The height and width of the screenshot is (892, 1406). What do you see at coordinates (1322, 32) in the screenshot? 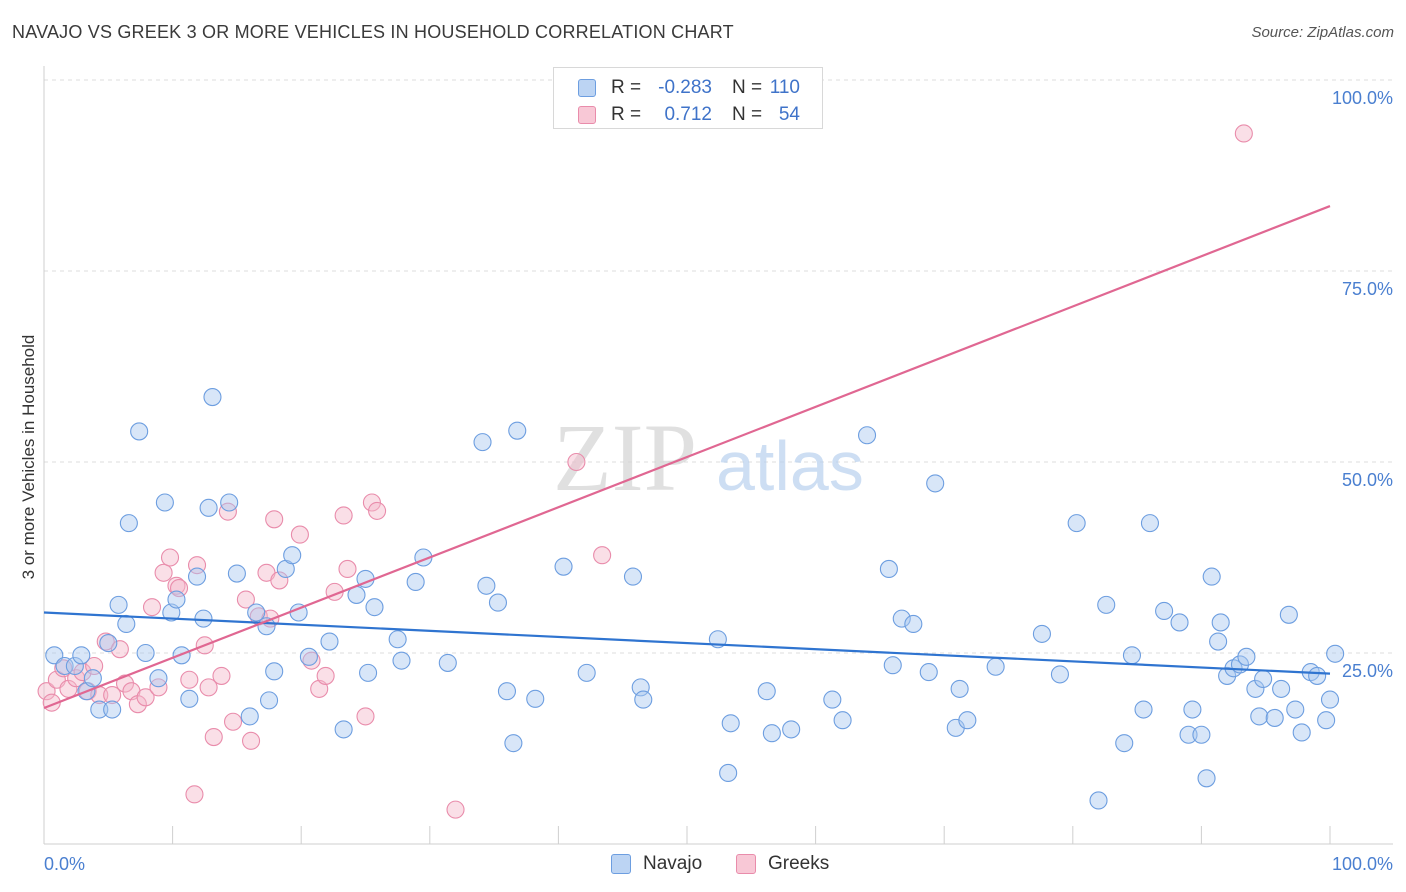
I see `chart-source: Source: ZipAtlas.com` at bounding box center [1322, 32].